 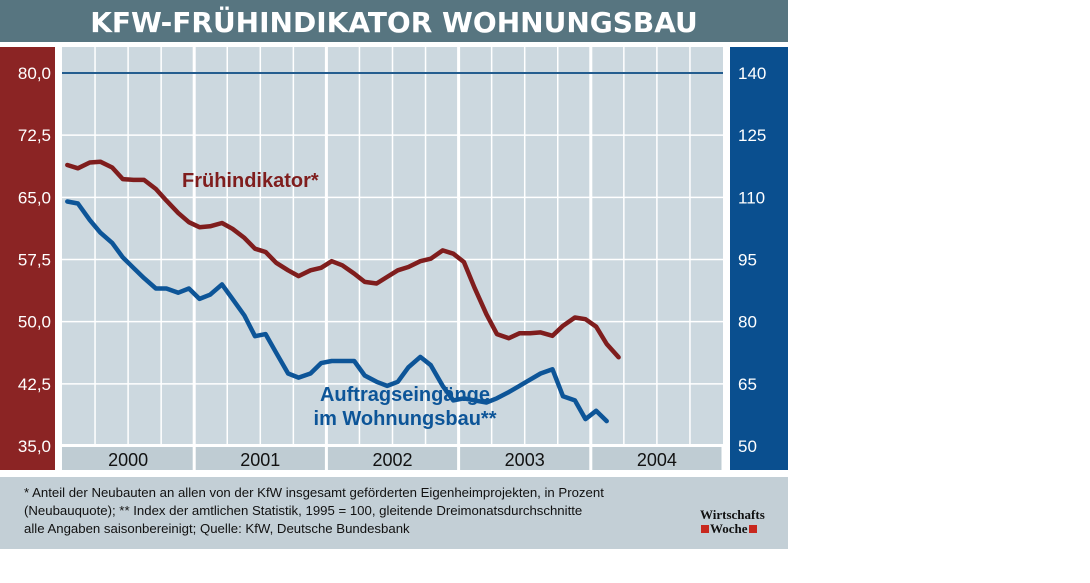 What do you see at coordinates (732, 514) in the screenshot?
I see `logo-line-1: Wirtschafts` at bounding box center [732, 514].